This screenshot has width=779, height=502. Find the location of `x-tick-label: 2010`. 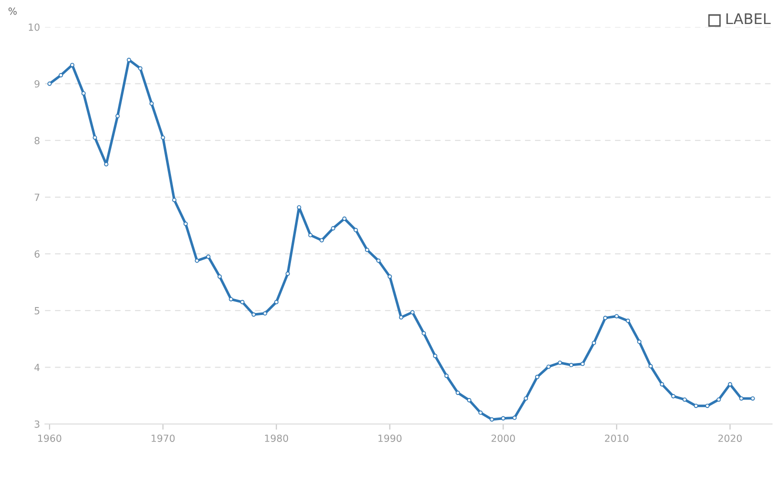

x-tick-label: 2010 is located at coordinates (616, 438).